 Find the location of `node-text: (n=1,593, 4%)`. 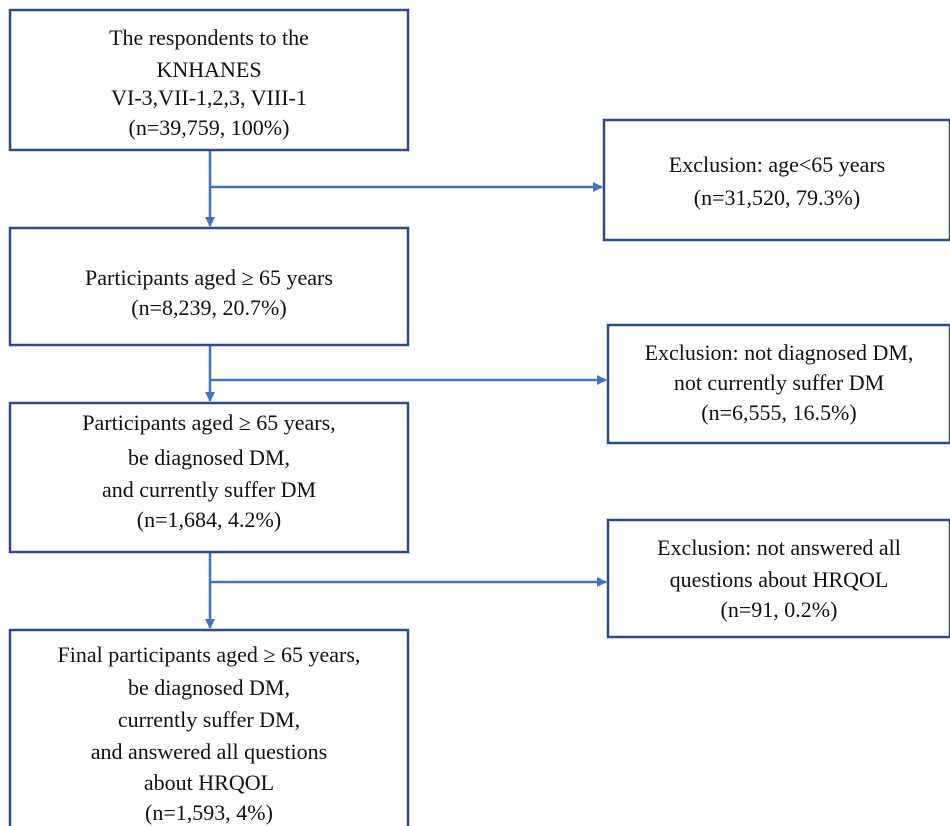

node-text: (n=1,593, 4%) is located at coordinates (209, 812).